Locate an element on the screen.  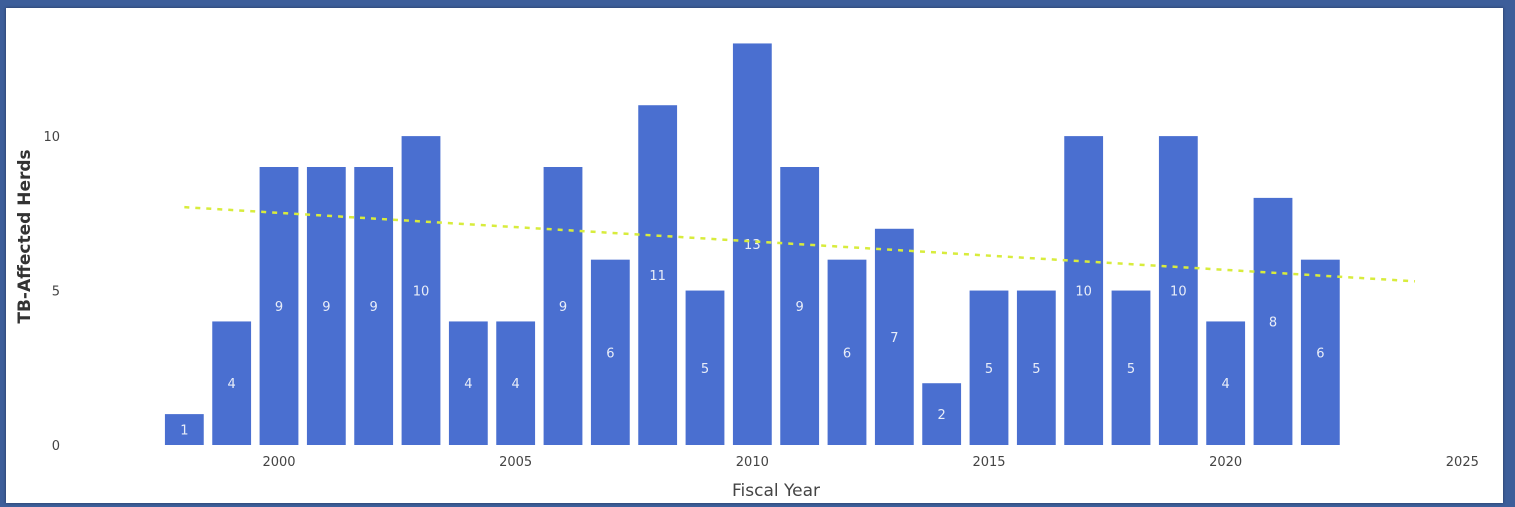
bar-label-2004: 4 is located at coordinates (468, 384).